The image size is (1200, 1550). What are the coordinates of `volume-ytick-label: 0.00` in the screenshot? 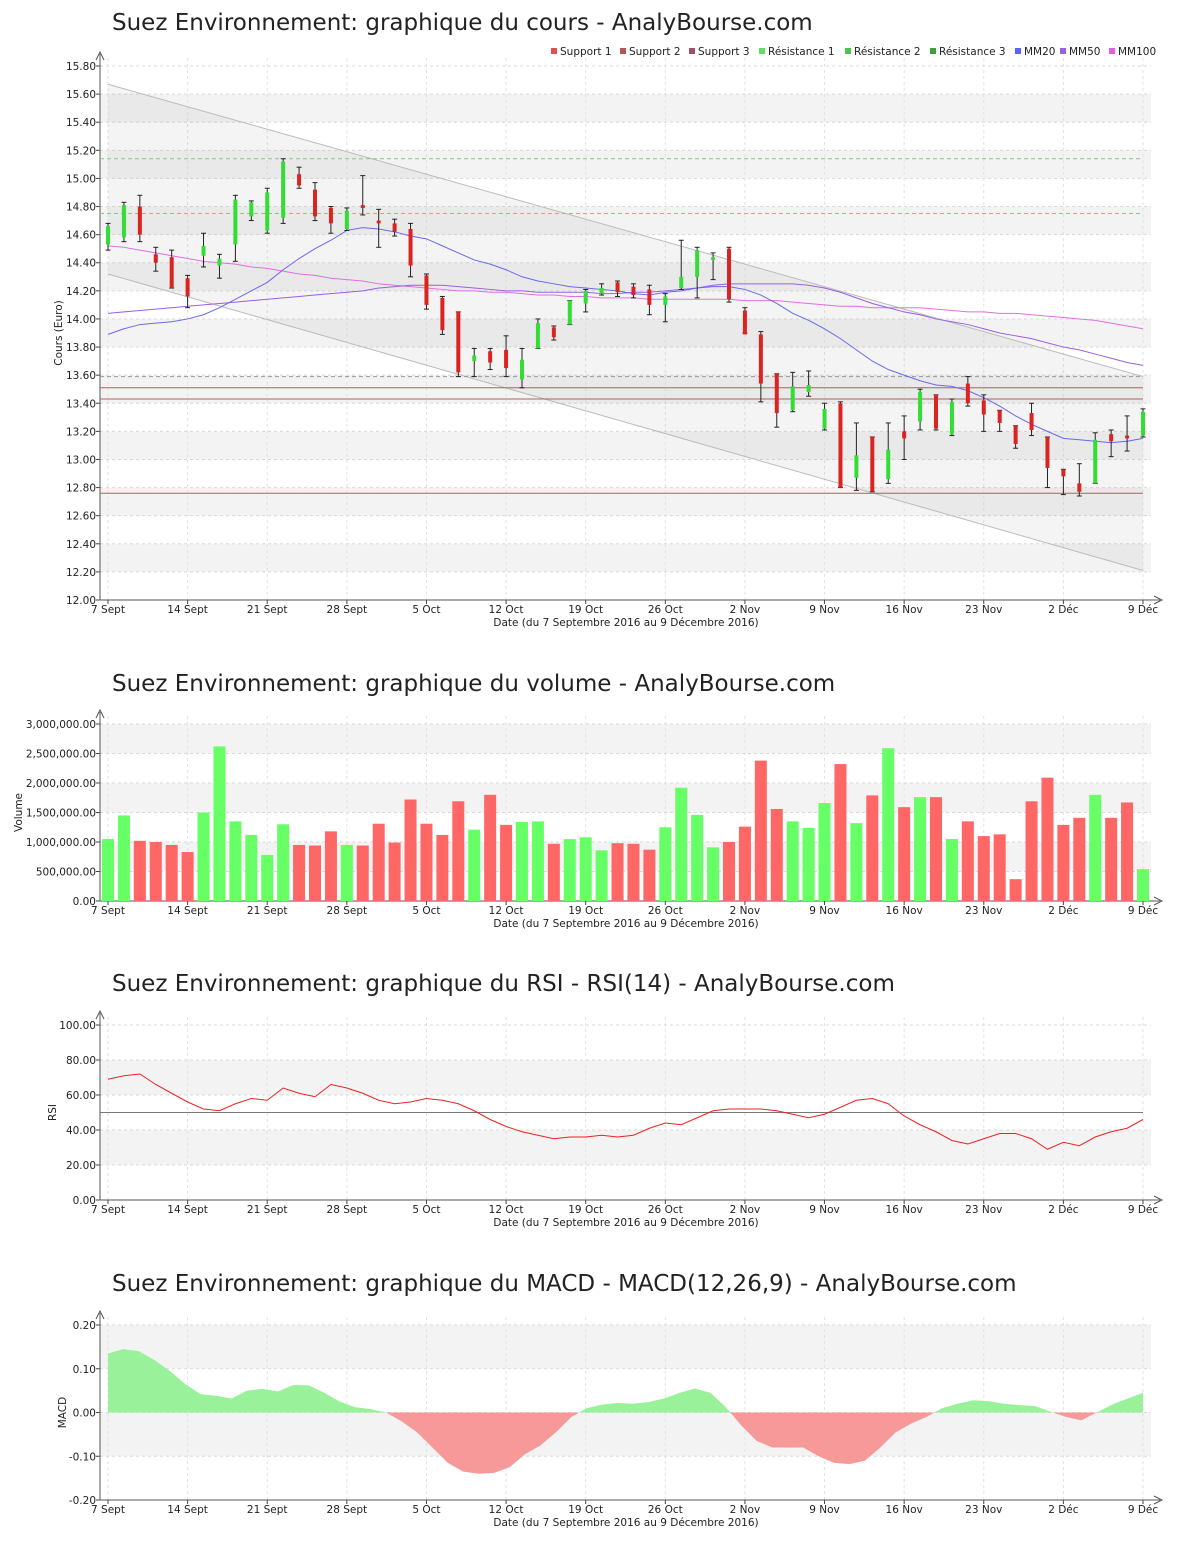 It's located at (84, 902).